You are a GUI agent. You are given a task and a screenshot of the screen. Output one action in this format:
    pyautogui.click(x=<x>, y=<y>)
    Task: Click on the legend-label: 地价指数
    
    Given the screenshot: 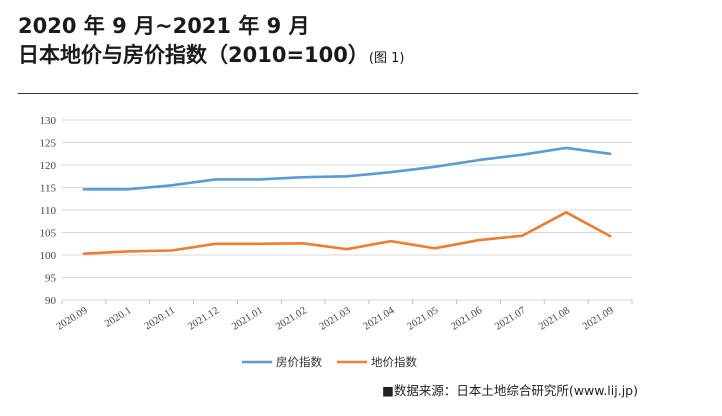 What is the action you would take?
    pyautogui.click(x=394, y=362)
    